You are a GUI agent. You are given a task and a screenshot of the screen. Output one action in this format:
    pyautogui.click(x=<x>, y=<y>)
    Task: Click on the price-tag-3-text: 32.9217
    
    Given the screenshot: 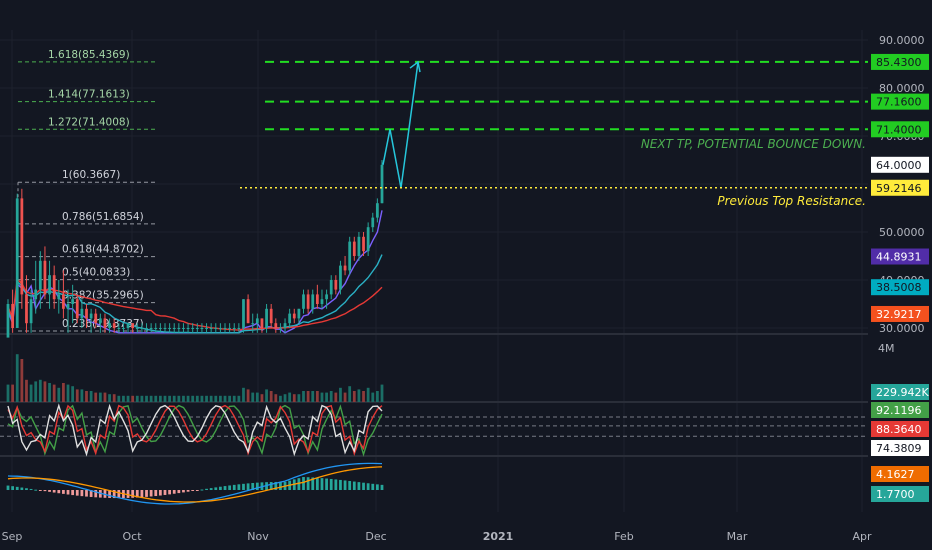 What is the action you would take?
    pyautogui.click(x=899, y=314)
    